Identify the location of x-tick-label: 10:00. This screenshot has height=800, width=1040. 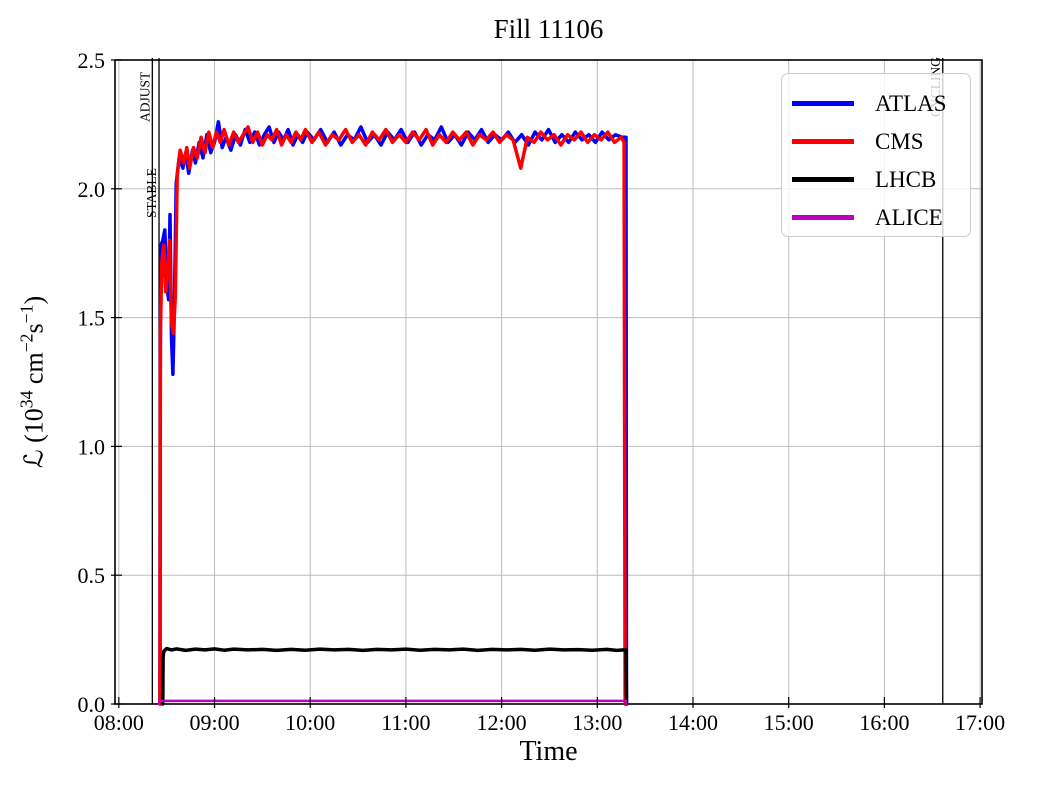
(310, 722).